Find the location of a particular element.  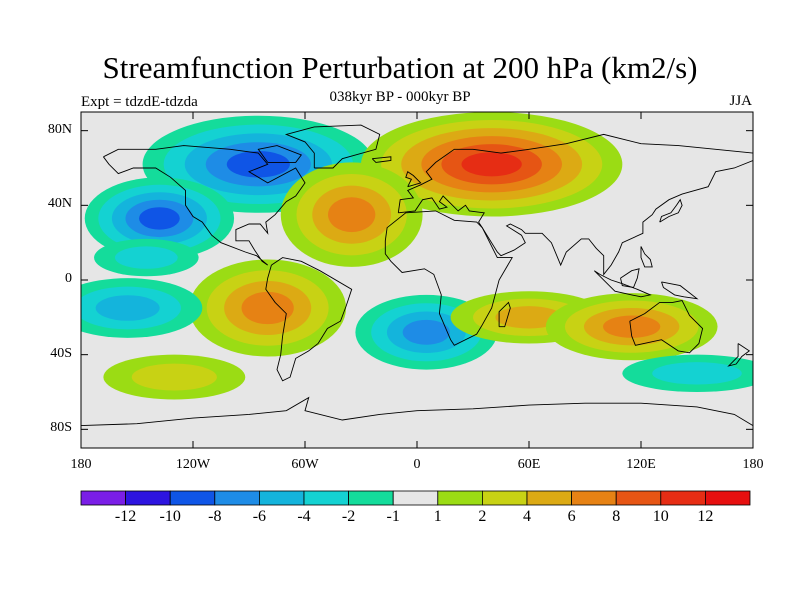

colorbar-tick-label: -1 is located at coordinates (393, 516).